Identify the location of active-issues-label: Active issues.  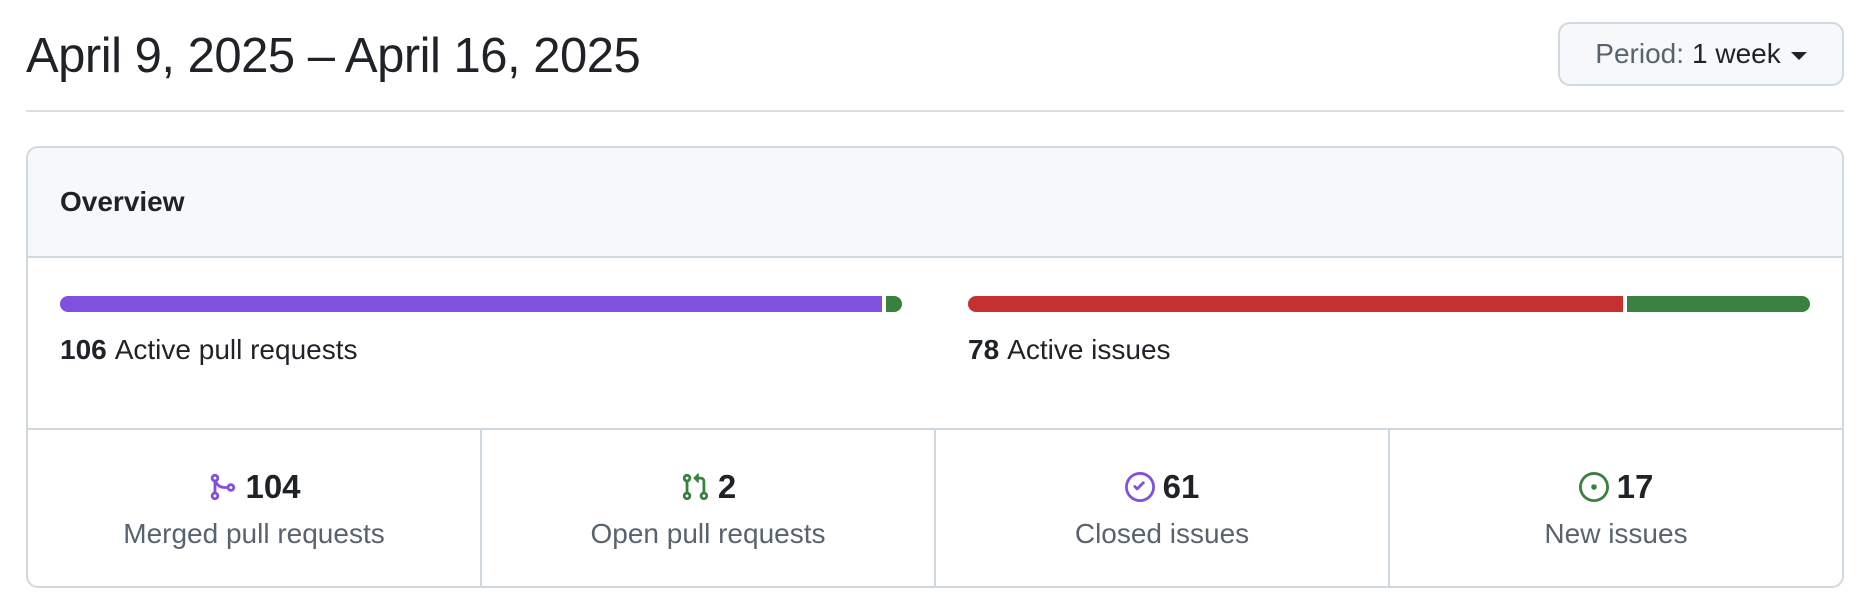
(1089, 349).